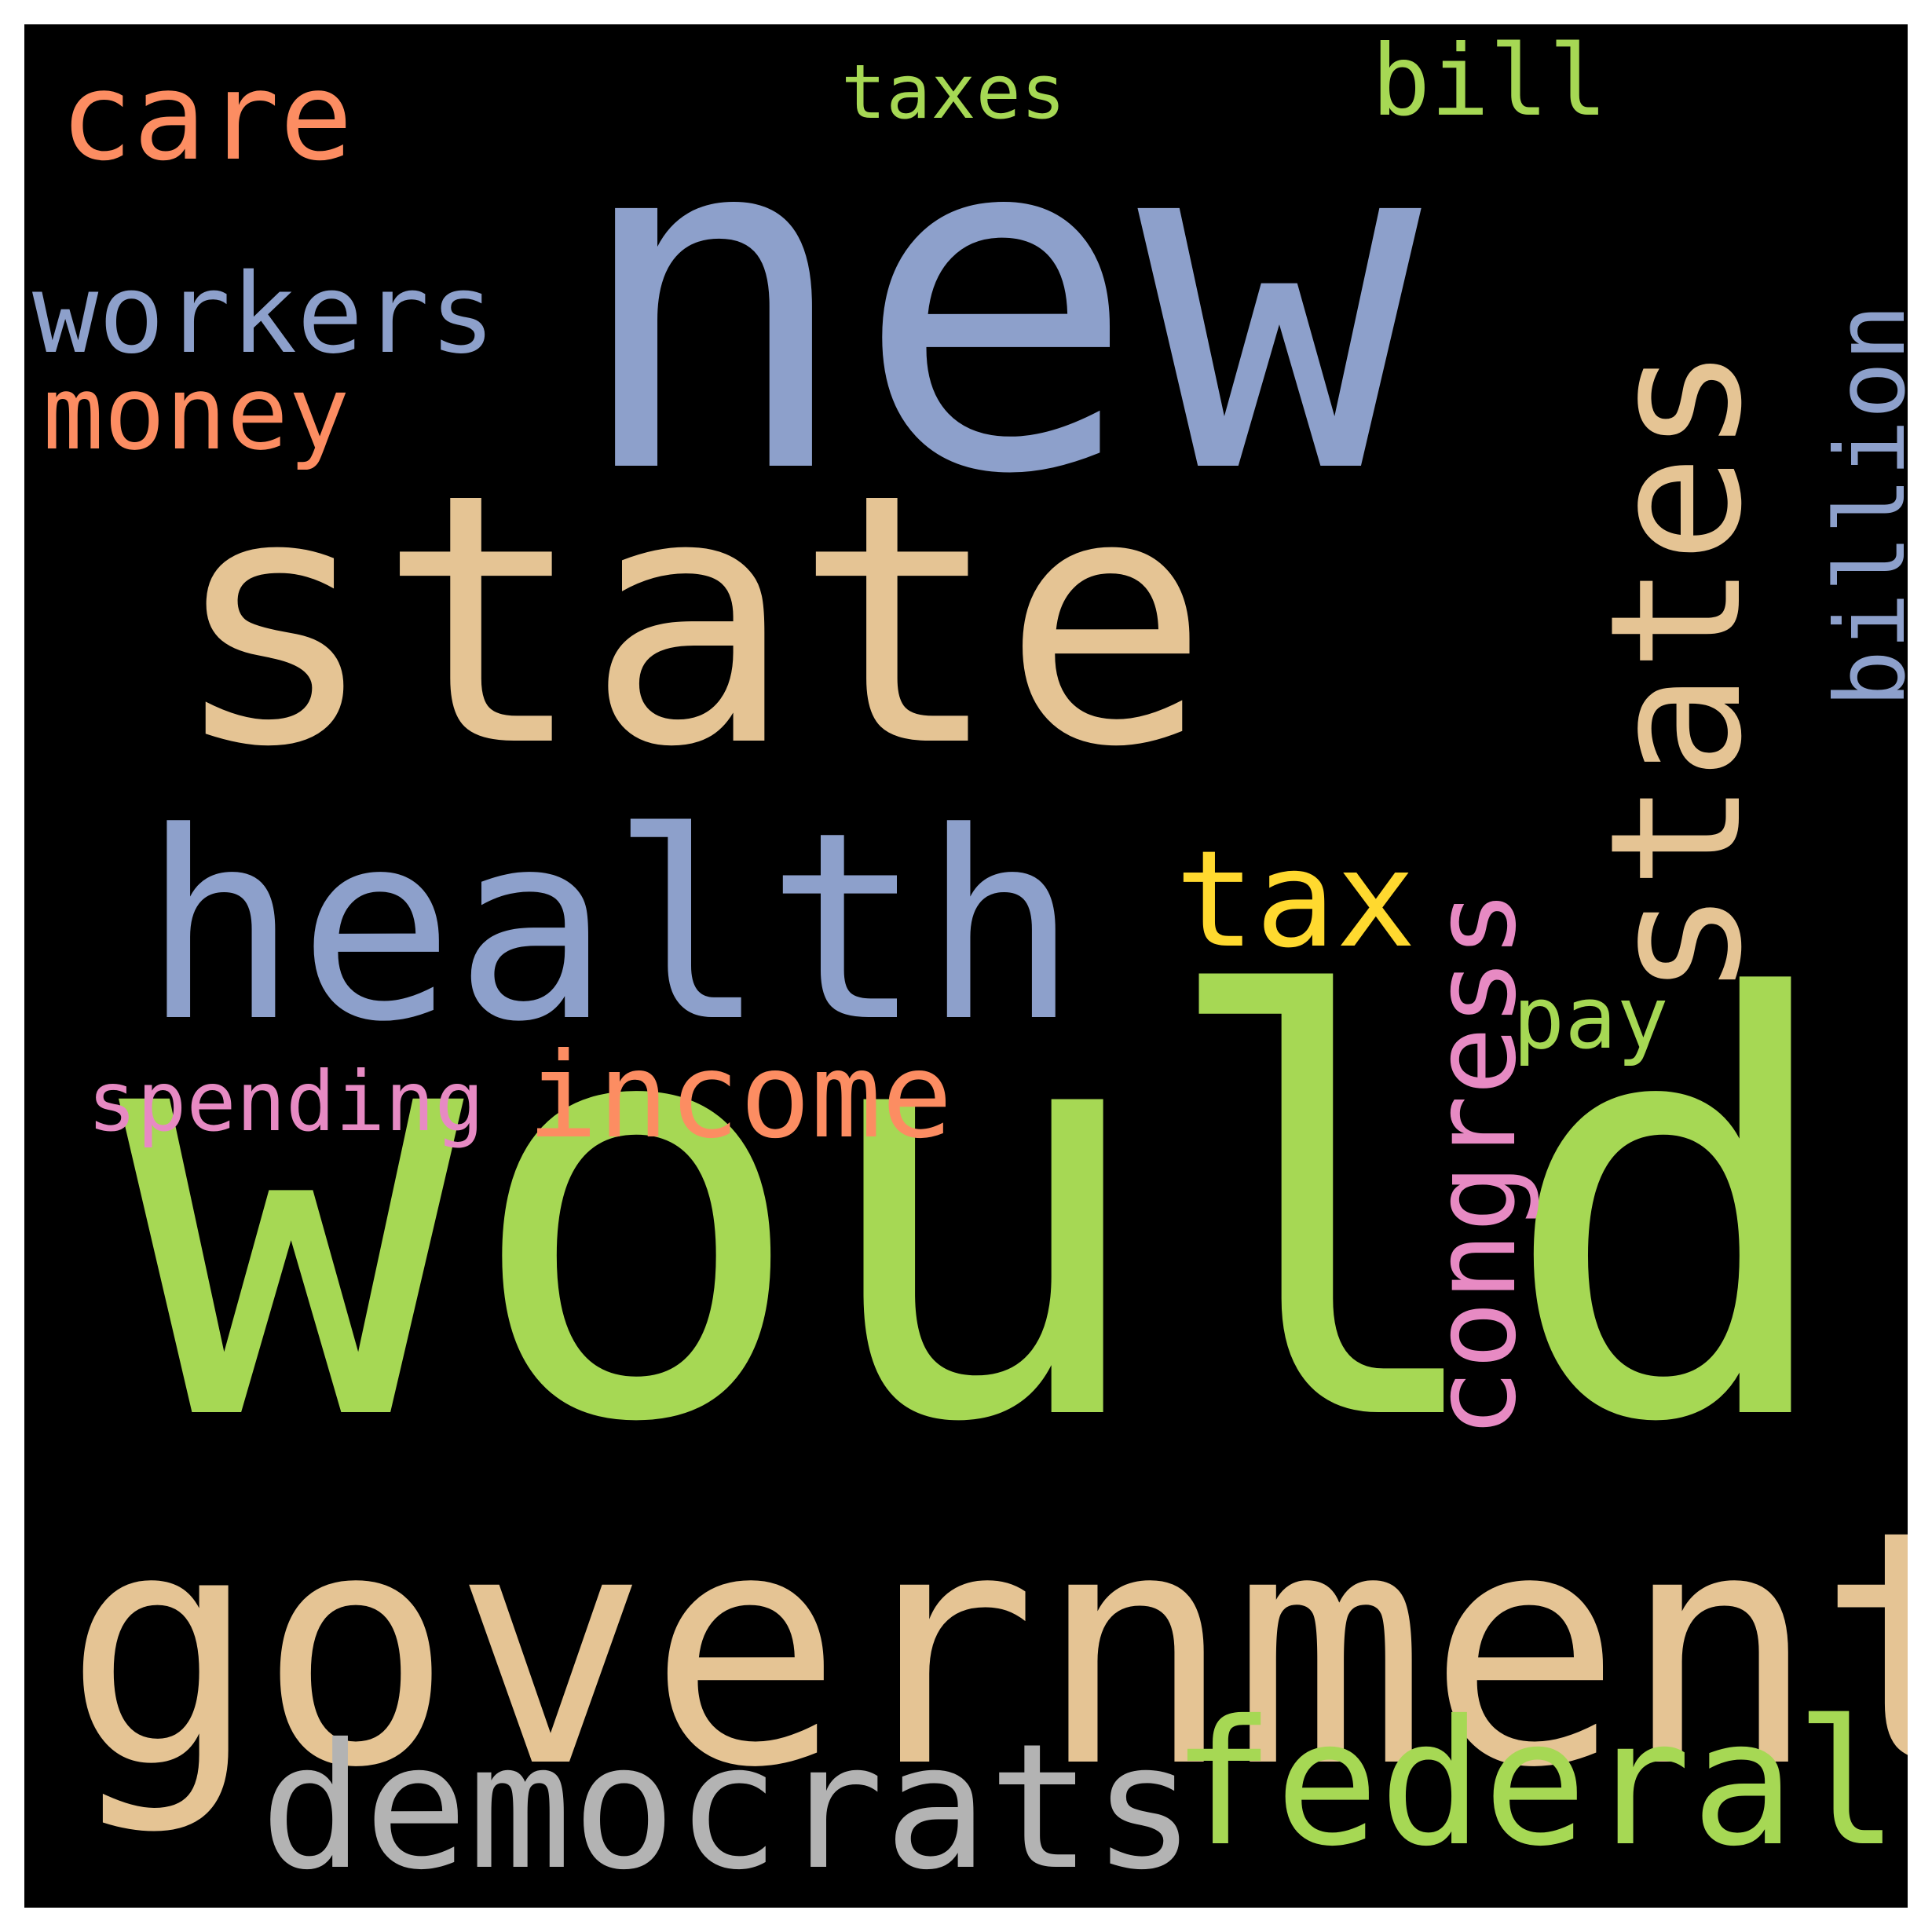 The width and height of the screenshot is (1932, 1932). Describe the element at coordinates (1296, 900) in the screenshot. I see `word-tax: tax` at that location.